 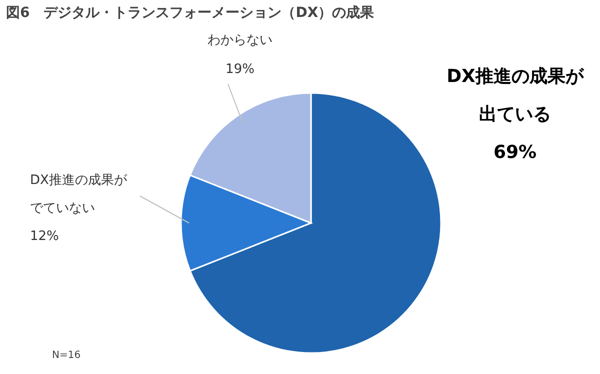 I want to click on slice-label: DX推進の成果がでていない, so click(x=79, y=194).